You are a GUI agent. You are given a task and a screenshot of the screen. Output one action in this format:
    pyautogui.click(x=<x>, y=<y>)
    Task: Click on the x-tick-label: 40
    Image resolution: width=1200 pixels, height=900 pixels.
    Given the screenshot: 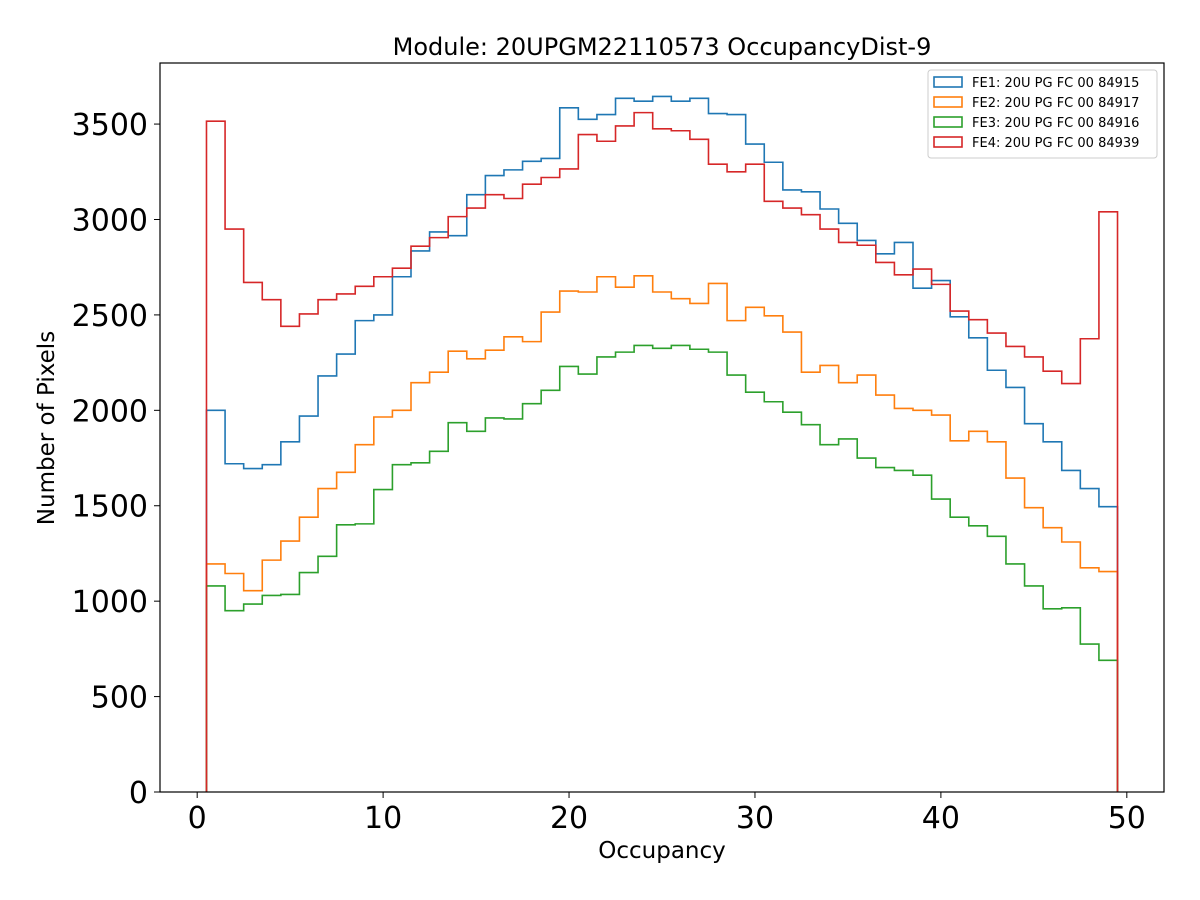 What is the action you would take?
    pyautogui.click(x=941, y=818)
    